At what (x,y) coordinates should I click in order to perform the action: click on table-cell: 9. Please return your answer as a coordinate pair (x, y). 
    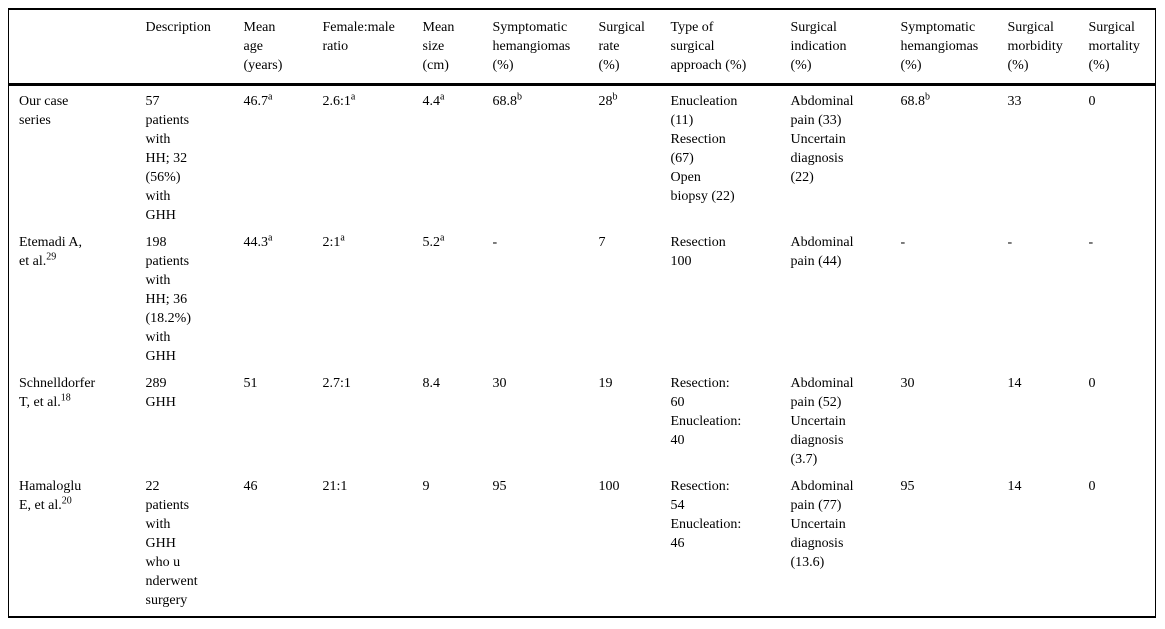
    Looking at the image, I should click on (426, 486).